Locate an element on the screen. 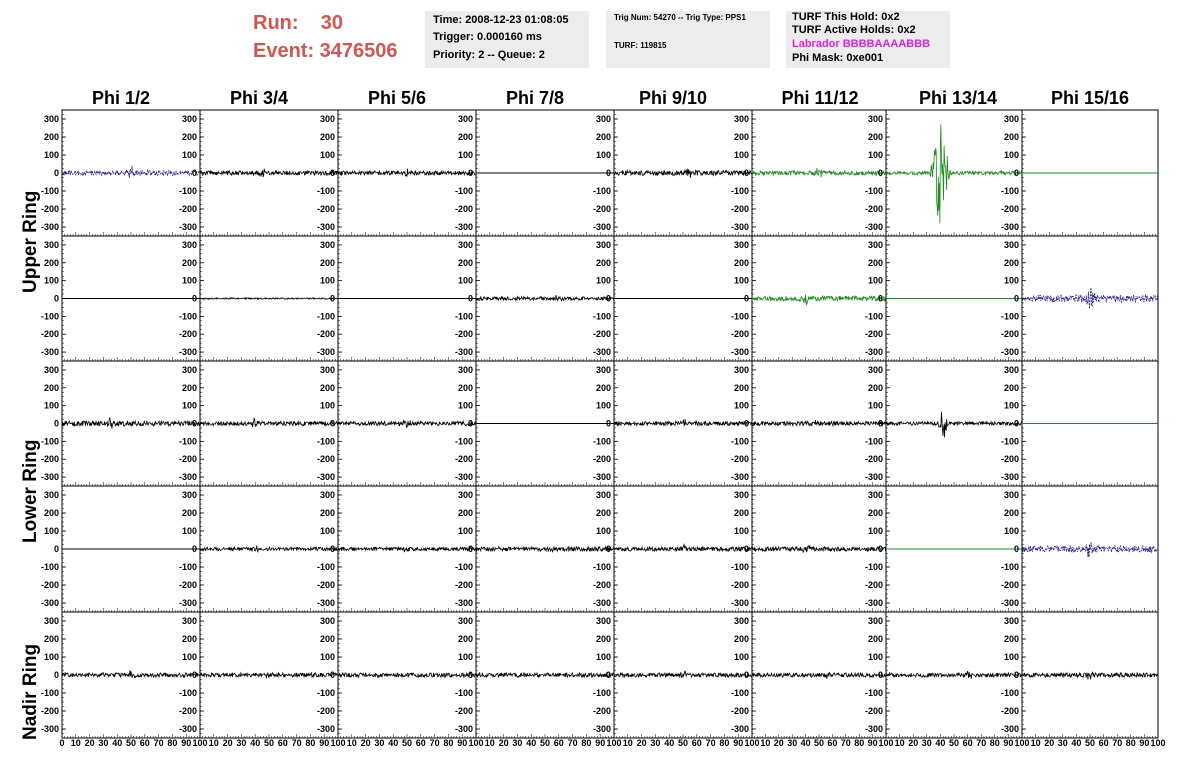  turf-active-holds-text: TURF Active Holds: 0x2 is located at coordinates (854, 30).